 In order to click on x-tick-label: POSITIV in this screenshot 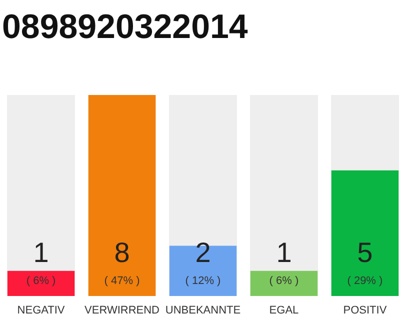, I will do `click(365, 310)`.